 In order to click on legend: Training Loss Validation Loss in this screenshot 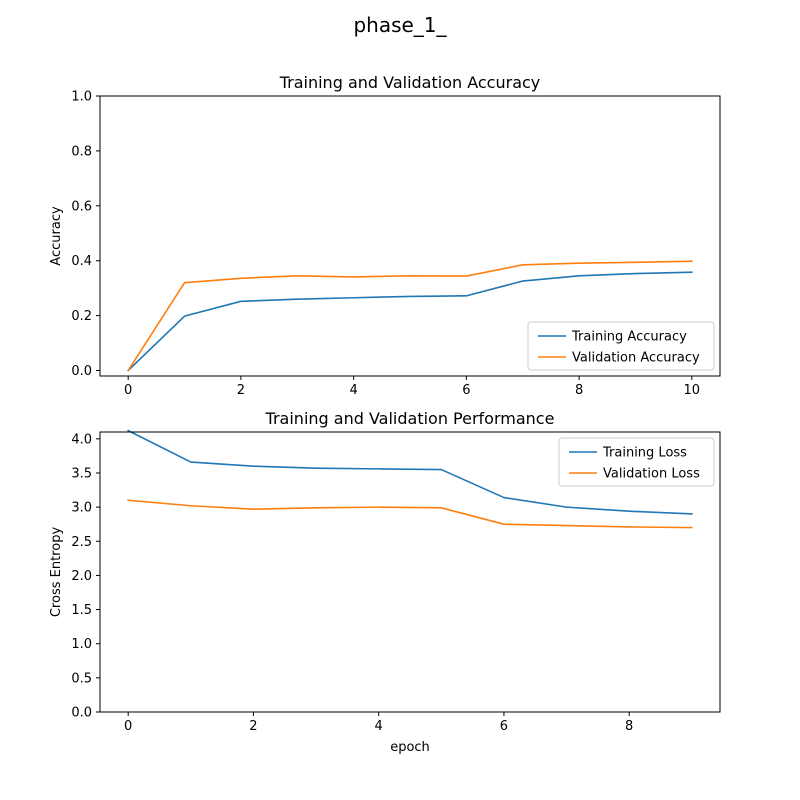, I will do `click(636, 462)`.